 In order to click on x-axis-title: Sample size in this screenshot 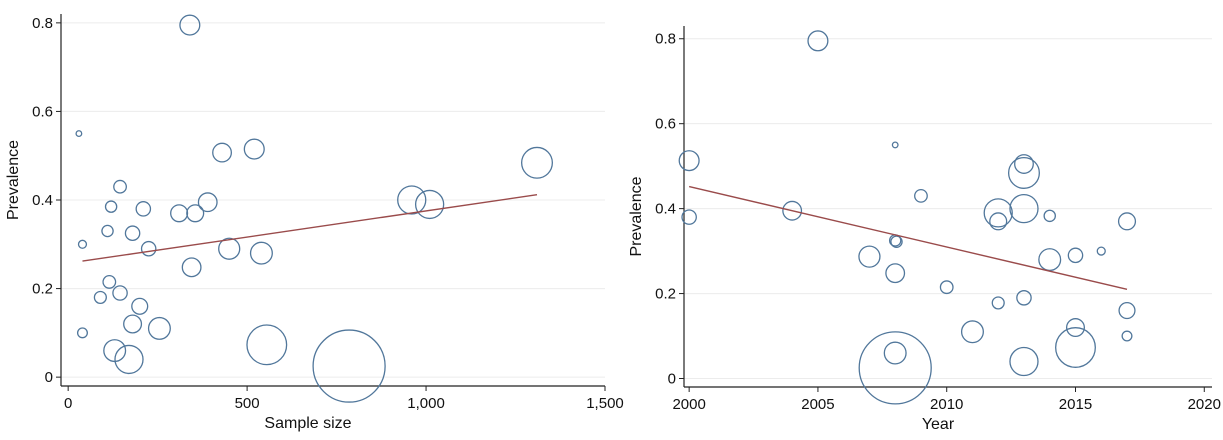, I will do `click(307, 423)`.